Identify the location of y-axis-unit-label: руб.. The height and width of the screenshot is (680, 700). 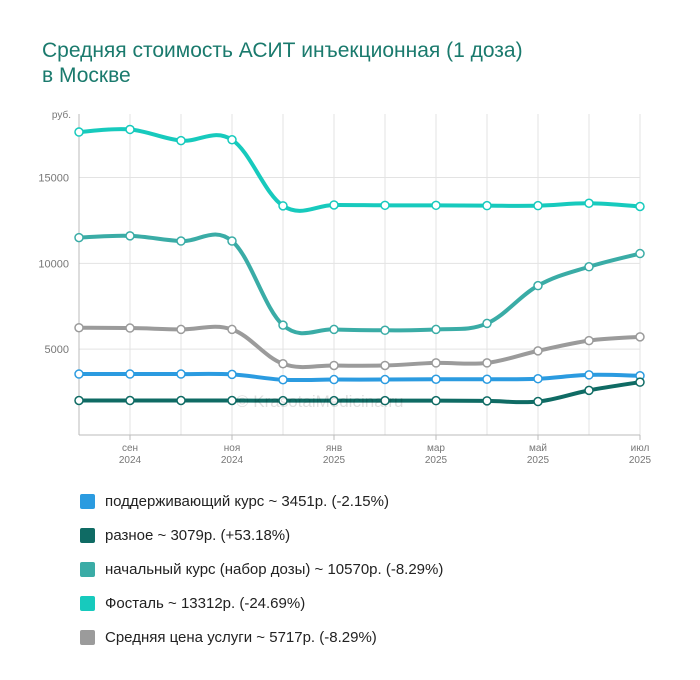
(61, 115).